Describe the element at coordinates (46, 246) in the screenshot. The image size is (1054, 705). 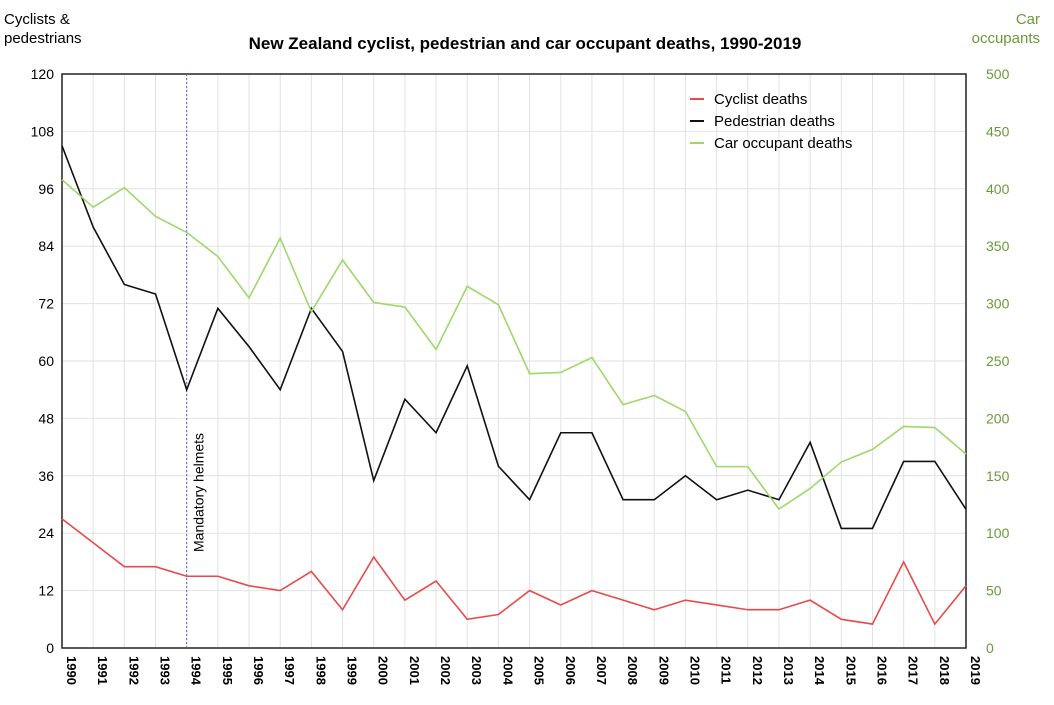
I see `left-tick-label: 84` at that location.